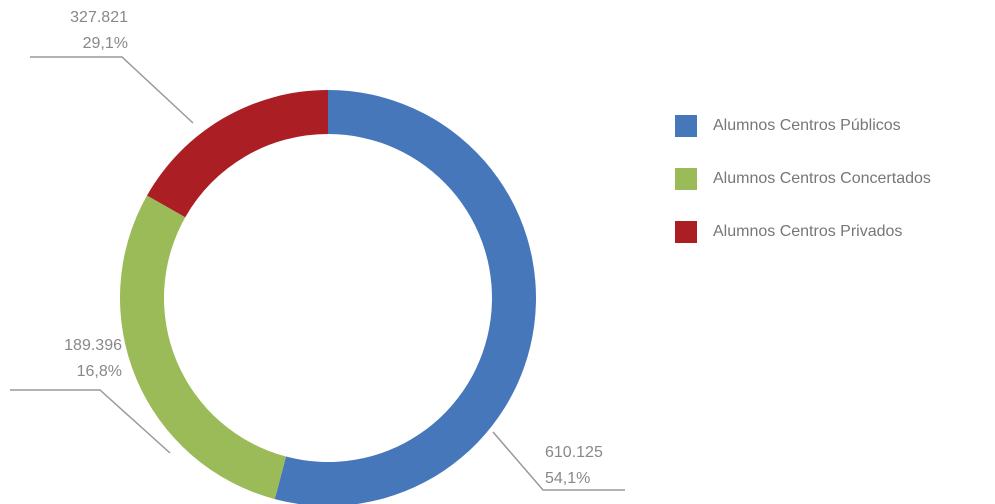 This screenshot has width=995, height=504. I want to click on legend-label: Alumnos Centros Públicos, so click(807, 125).